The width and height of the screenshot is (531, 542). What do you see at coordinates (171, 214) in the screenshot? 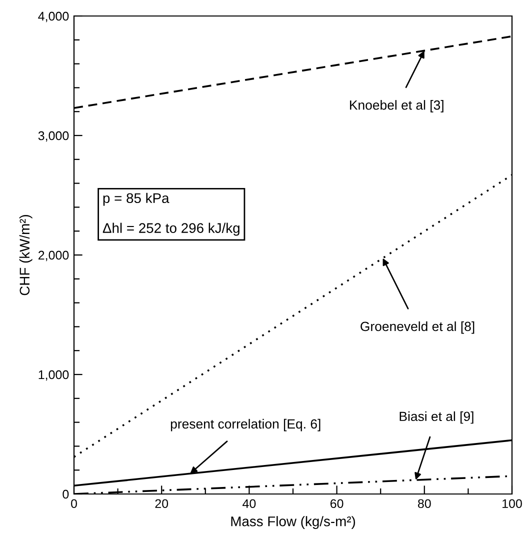
I see `text: p = 85 kPa Δhl = 252 to 296 kJ/kg` at bounding box center [171, 214].